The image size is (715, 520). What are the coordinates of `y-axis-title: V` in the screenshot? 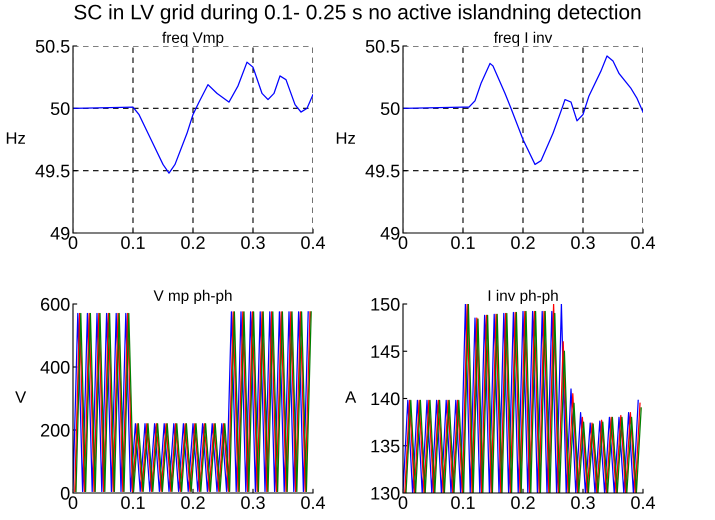 It's located at (20, 397).